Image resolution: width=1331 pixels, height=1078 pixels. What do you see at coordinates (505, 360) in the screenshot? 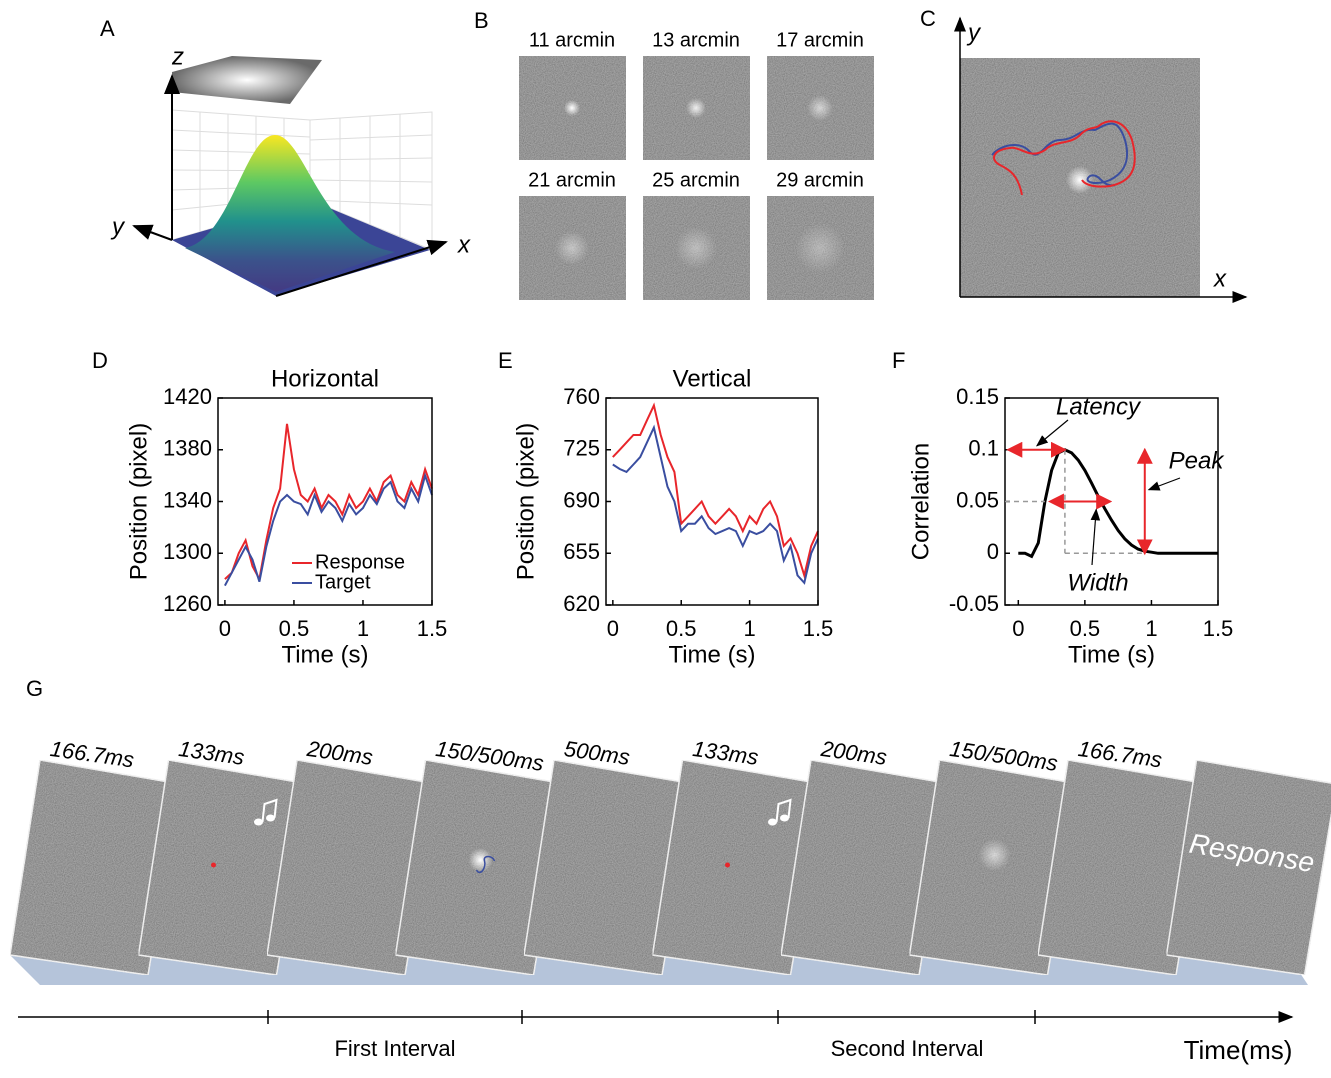
I see `panel-label: E` at bounding box center [505, 360].